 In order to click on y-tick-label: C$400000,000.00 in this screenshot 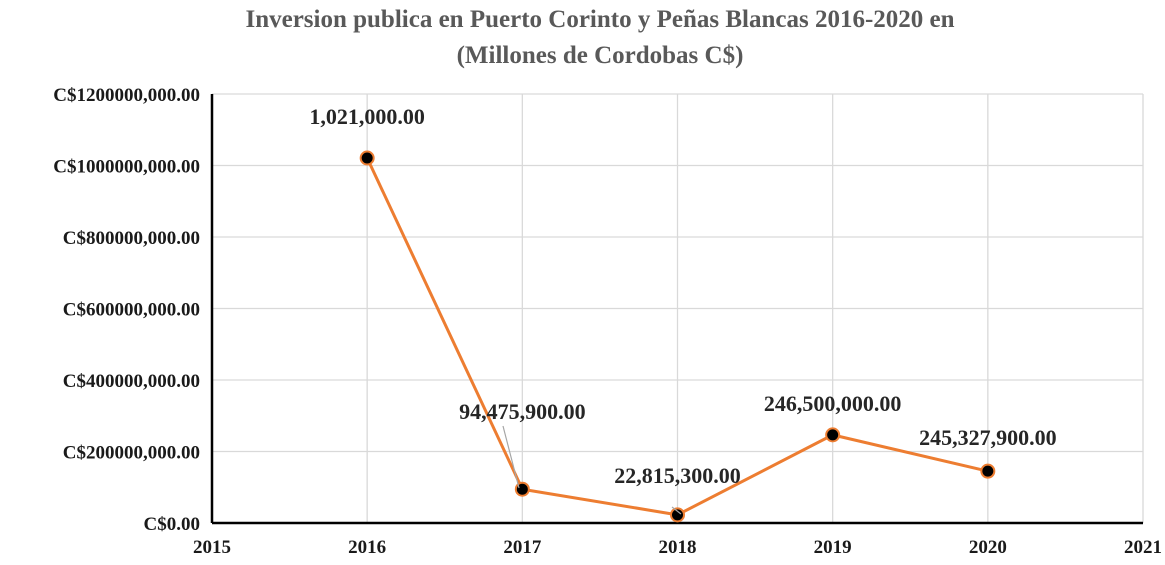, I will do `click(131, 381)`.